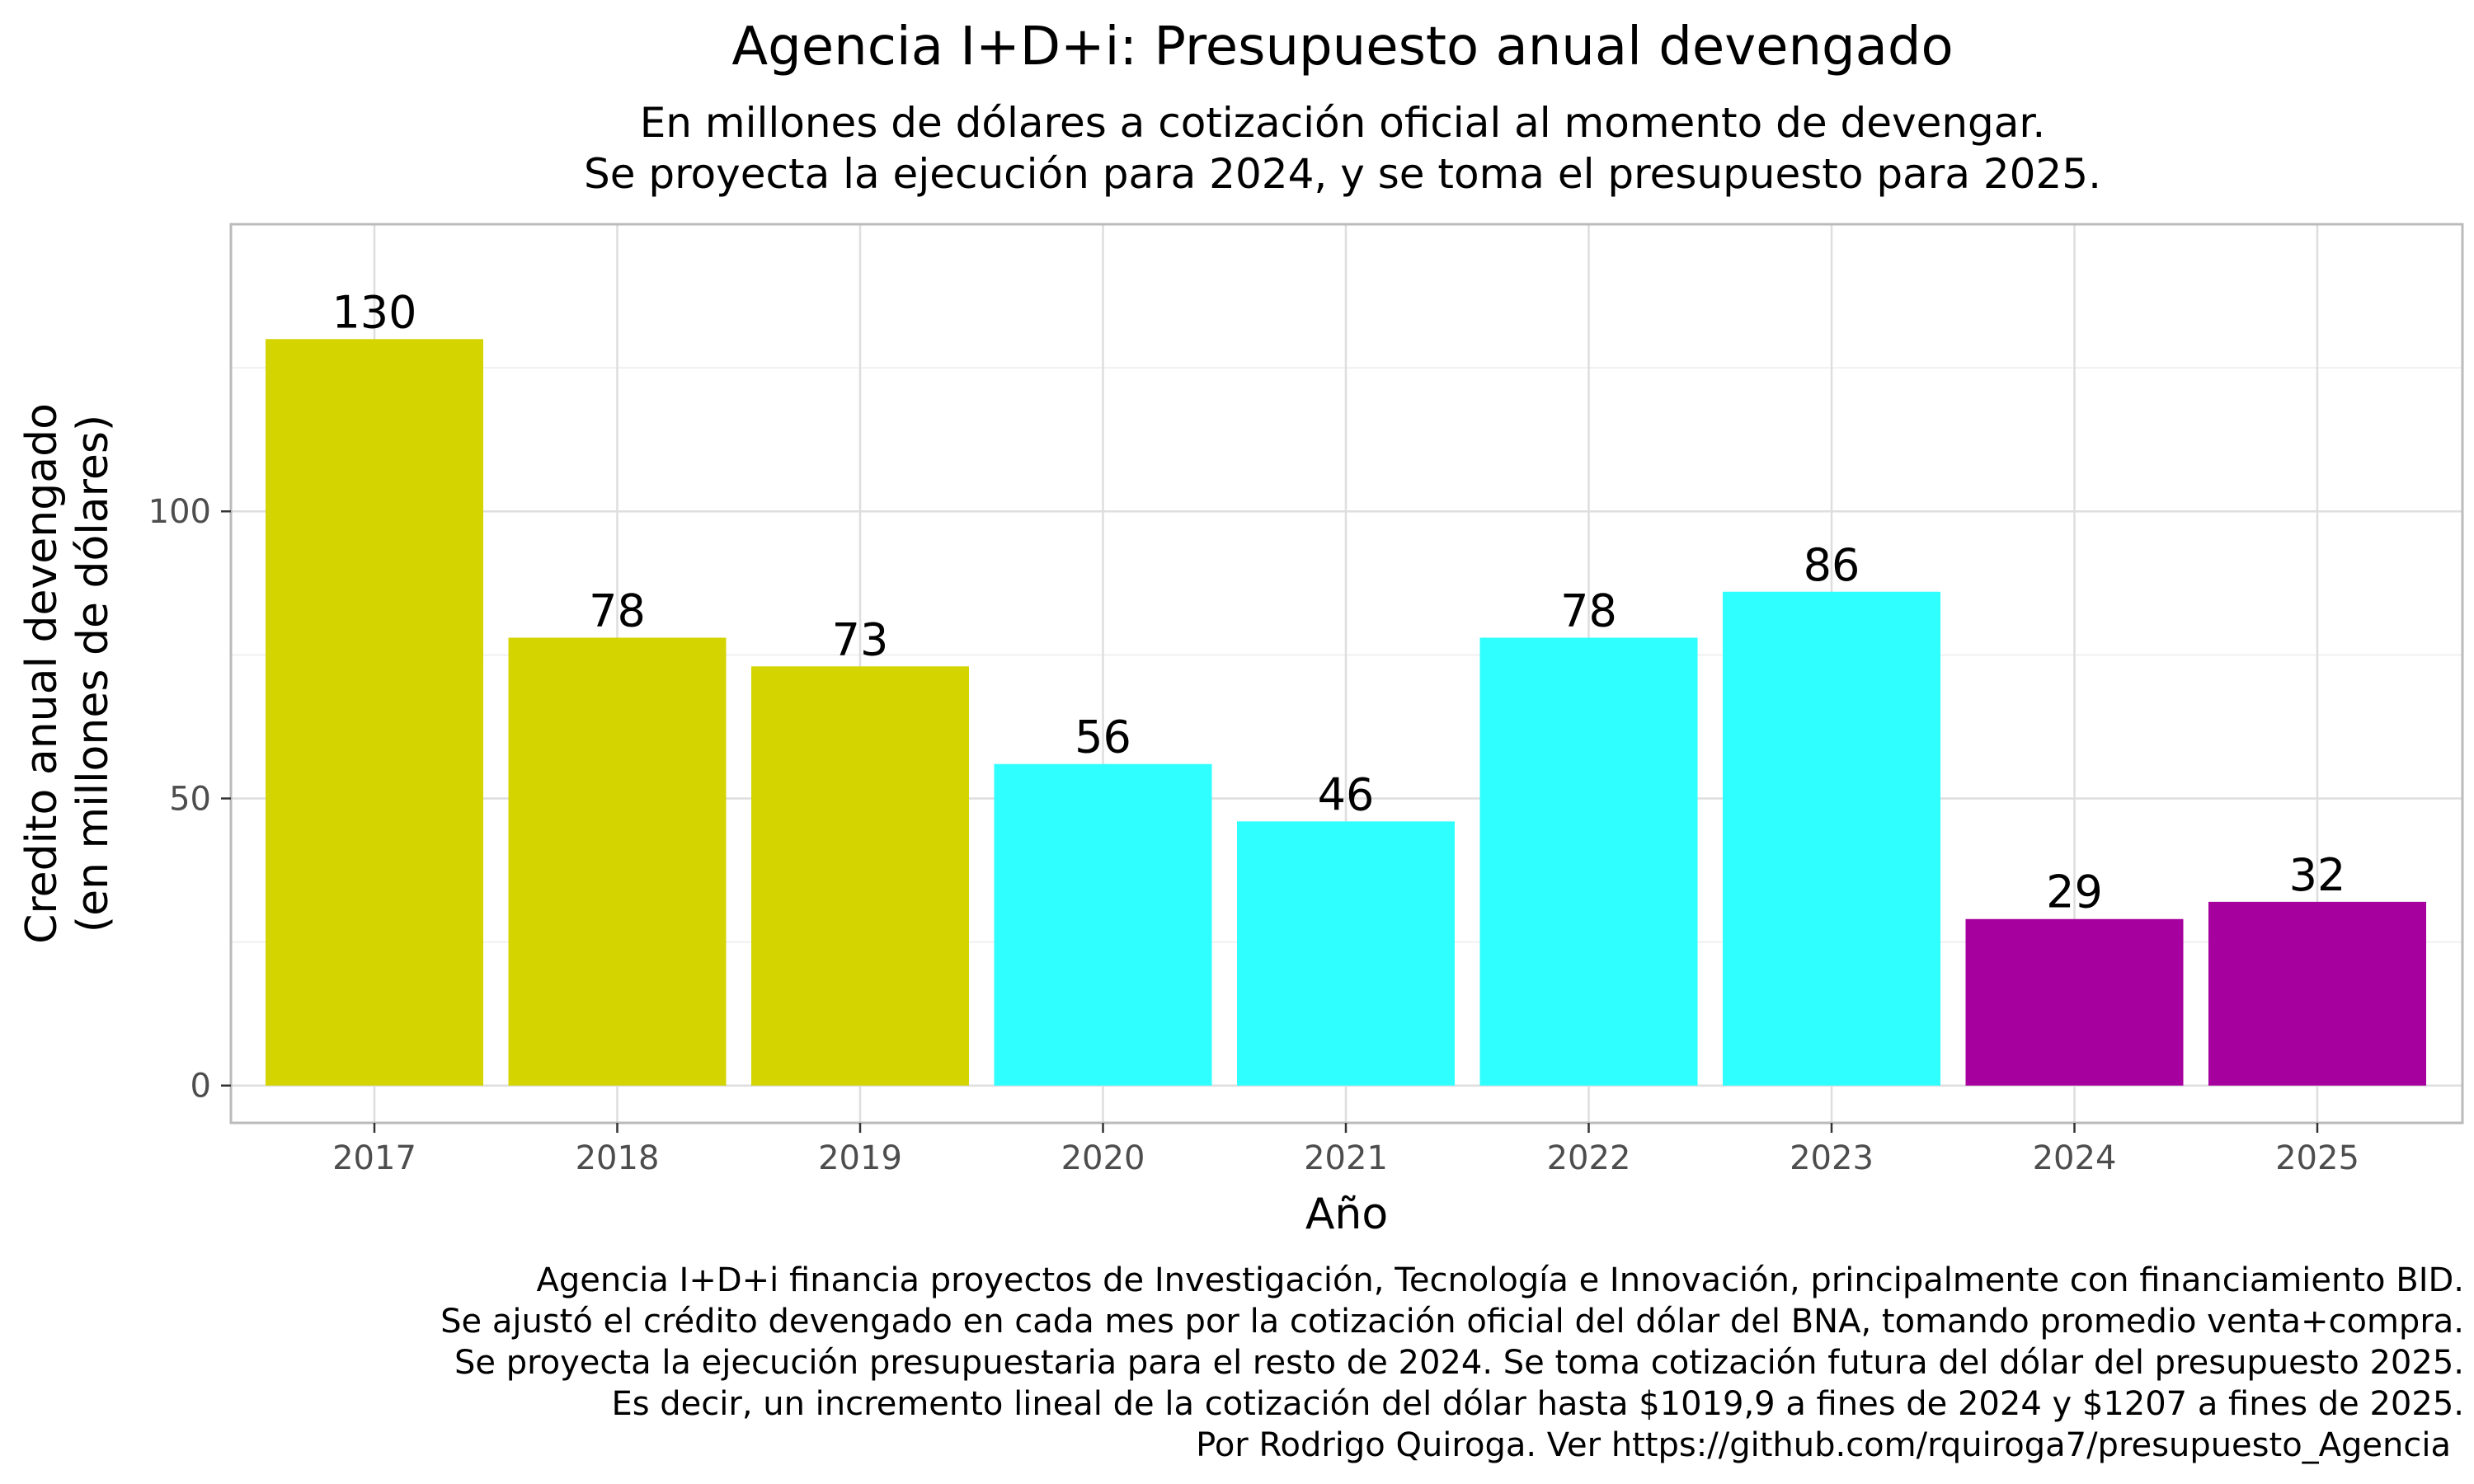 This screenshot has height=1484, width=2474. What do you see at coordinates (2074, 1002) in the screenshot?
I see `bar-2024` at bounding box center [2074, 1002].